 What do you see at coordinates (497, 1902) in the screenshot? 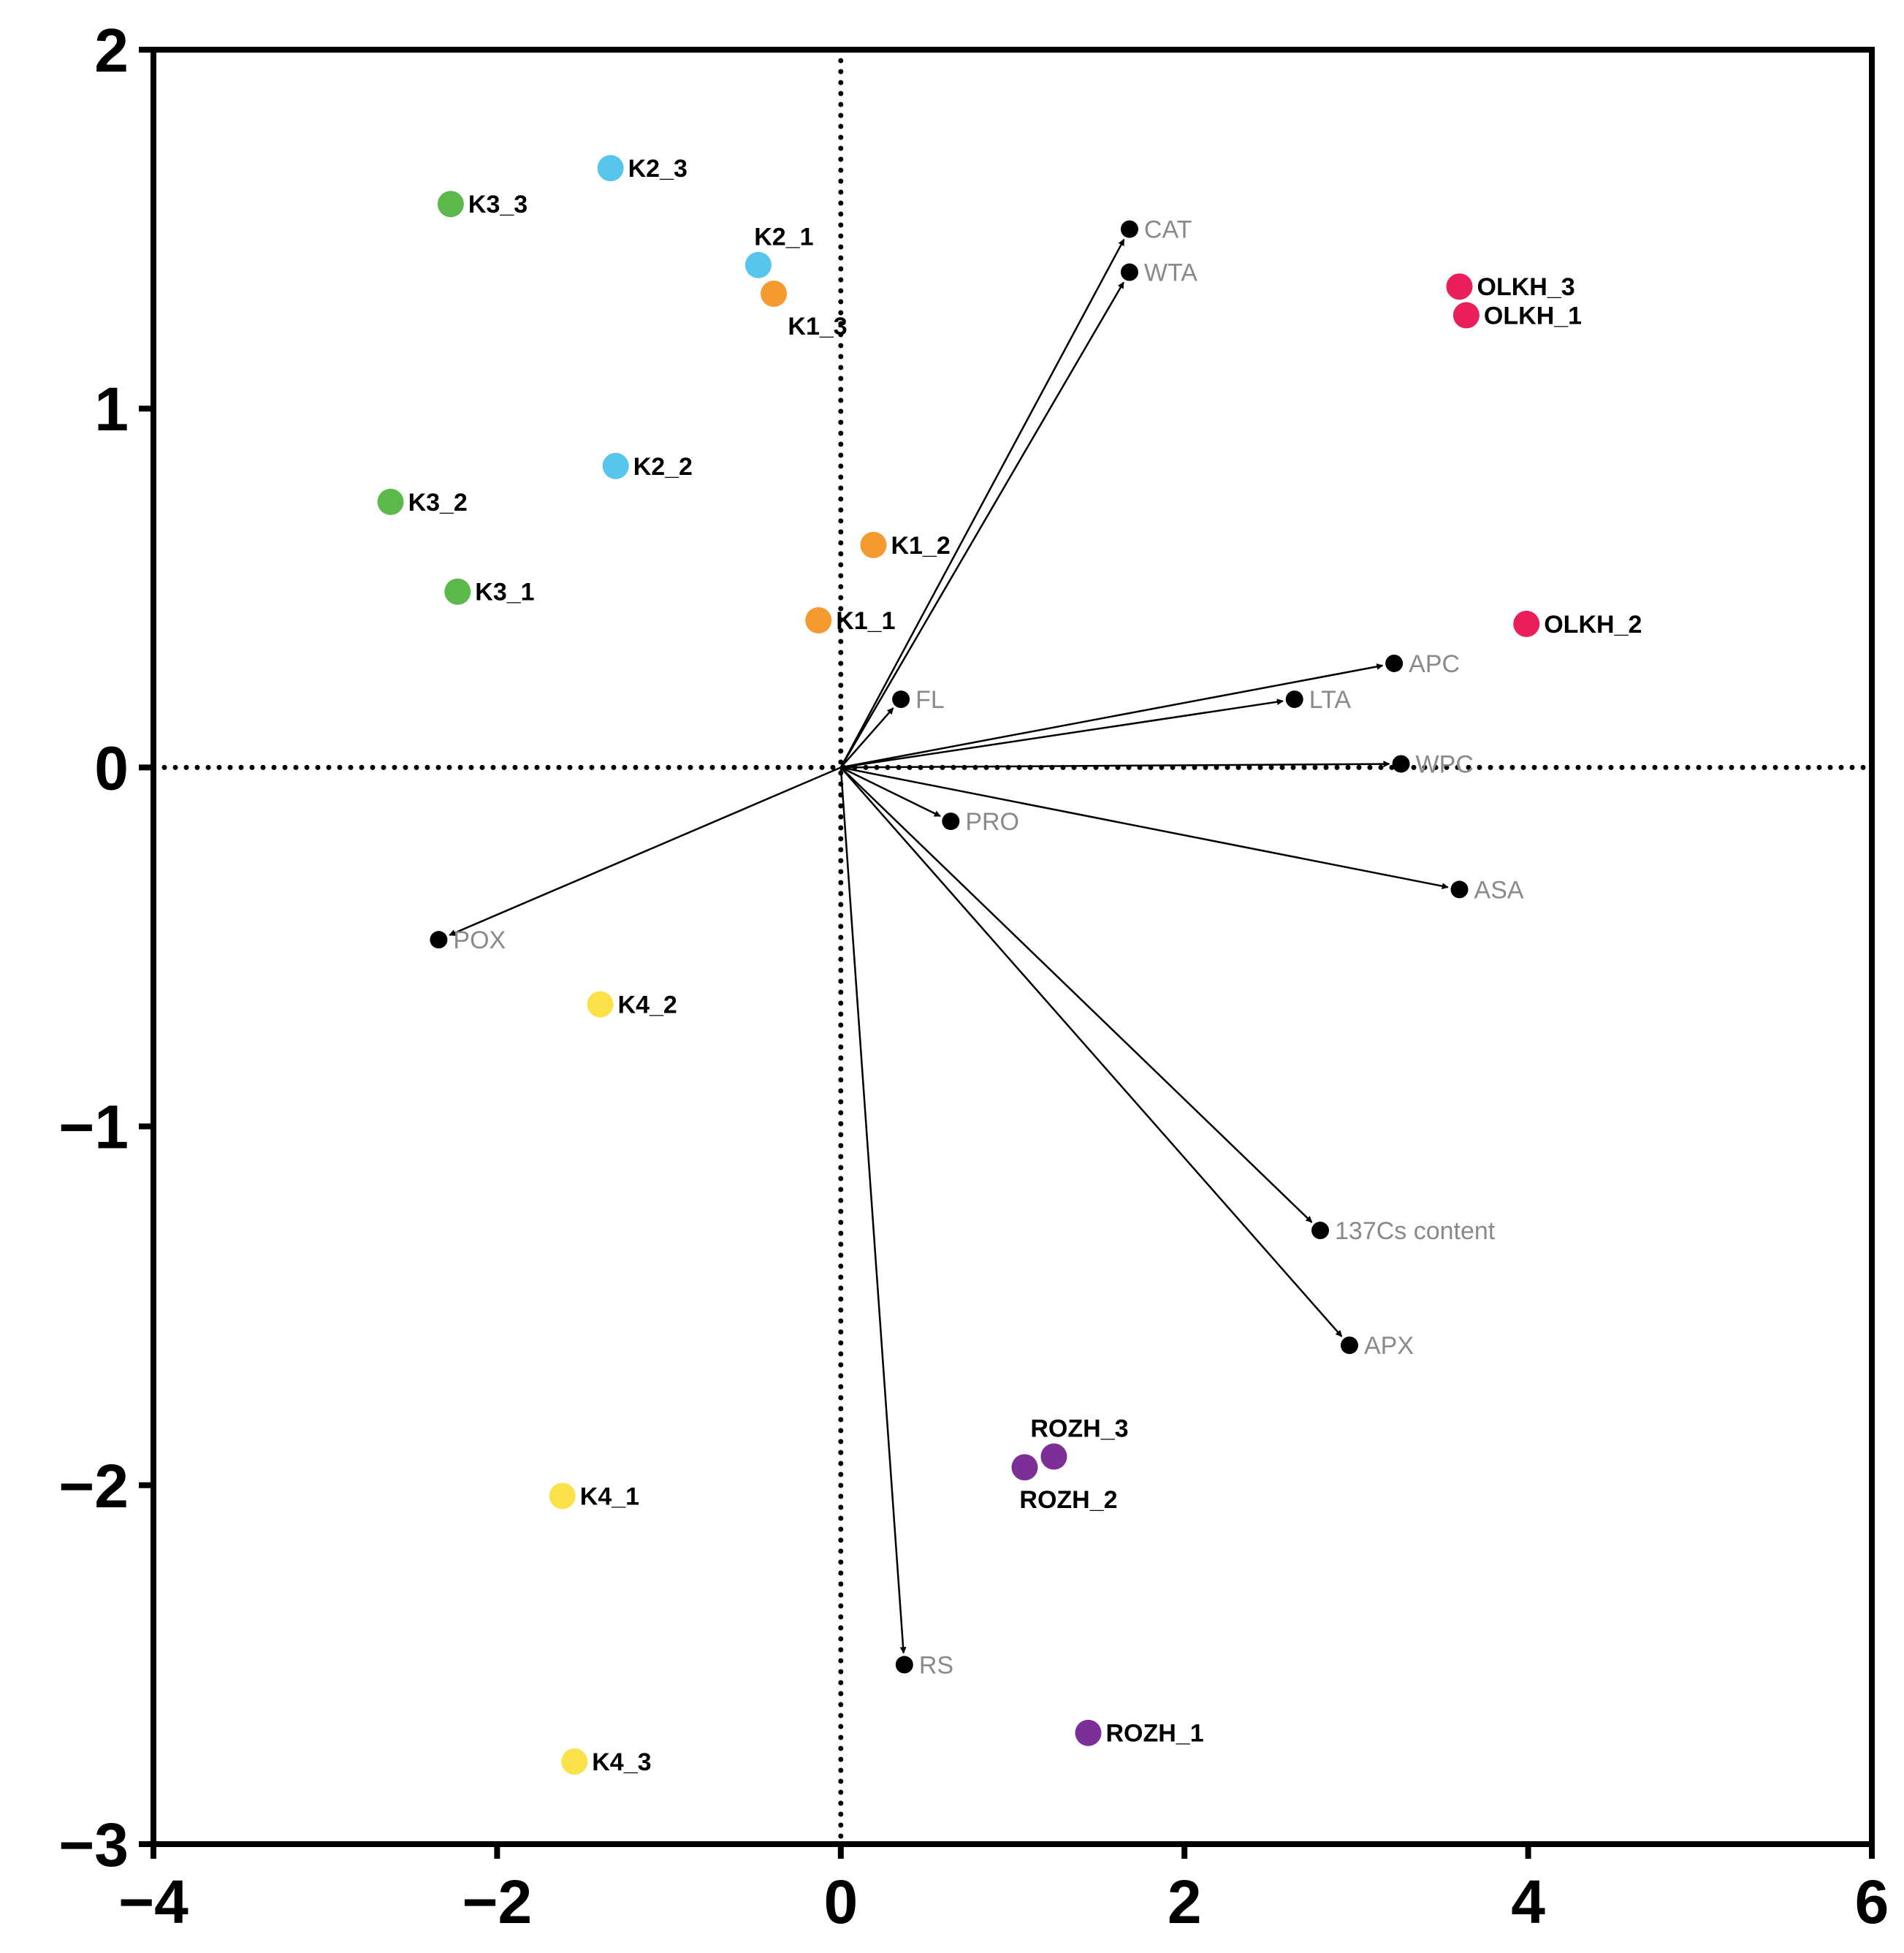
I see `x-tick-label: −2` at bounding box center [497, 1902].